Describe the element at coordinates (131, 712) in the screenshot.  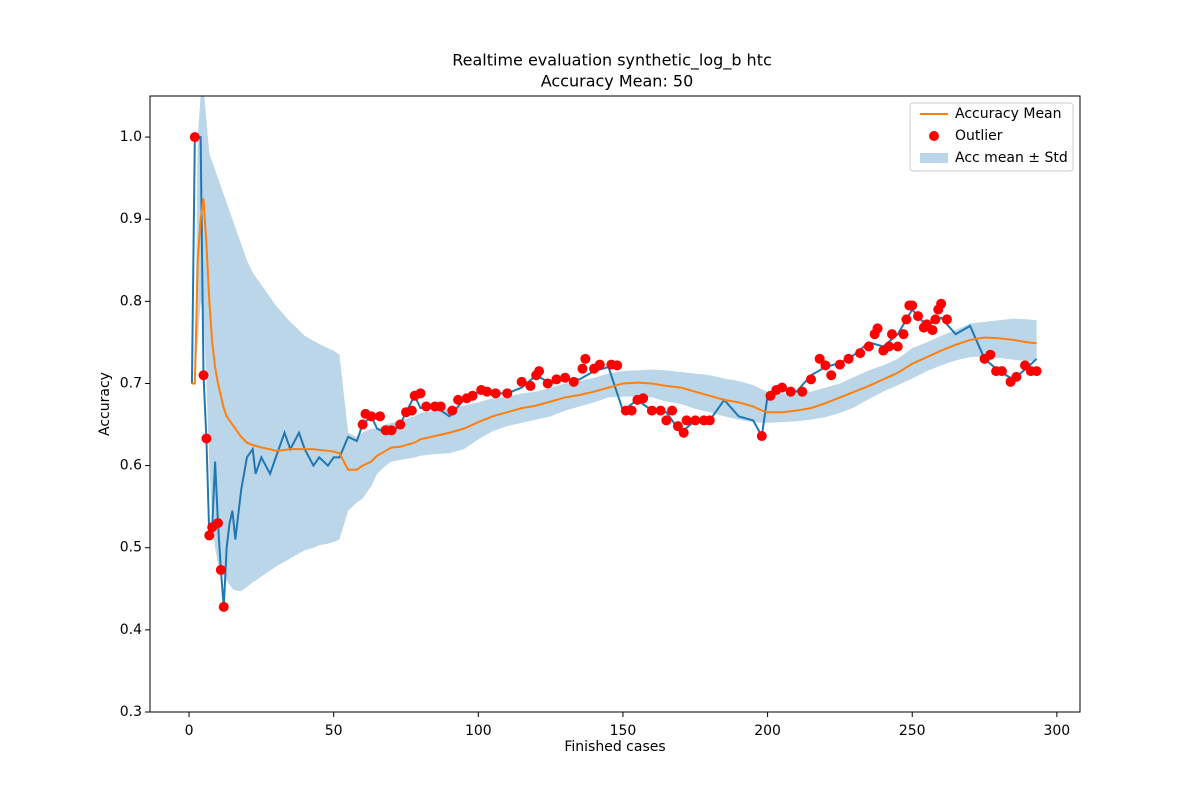
I see `y-tick-label: 0.3` at that location.